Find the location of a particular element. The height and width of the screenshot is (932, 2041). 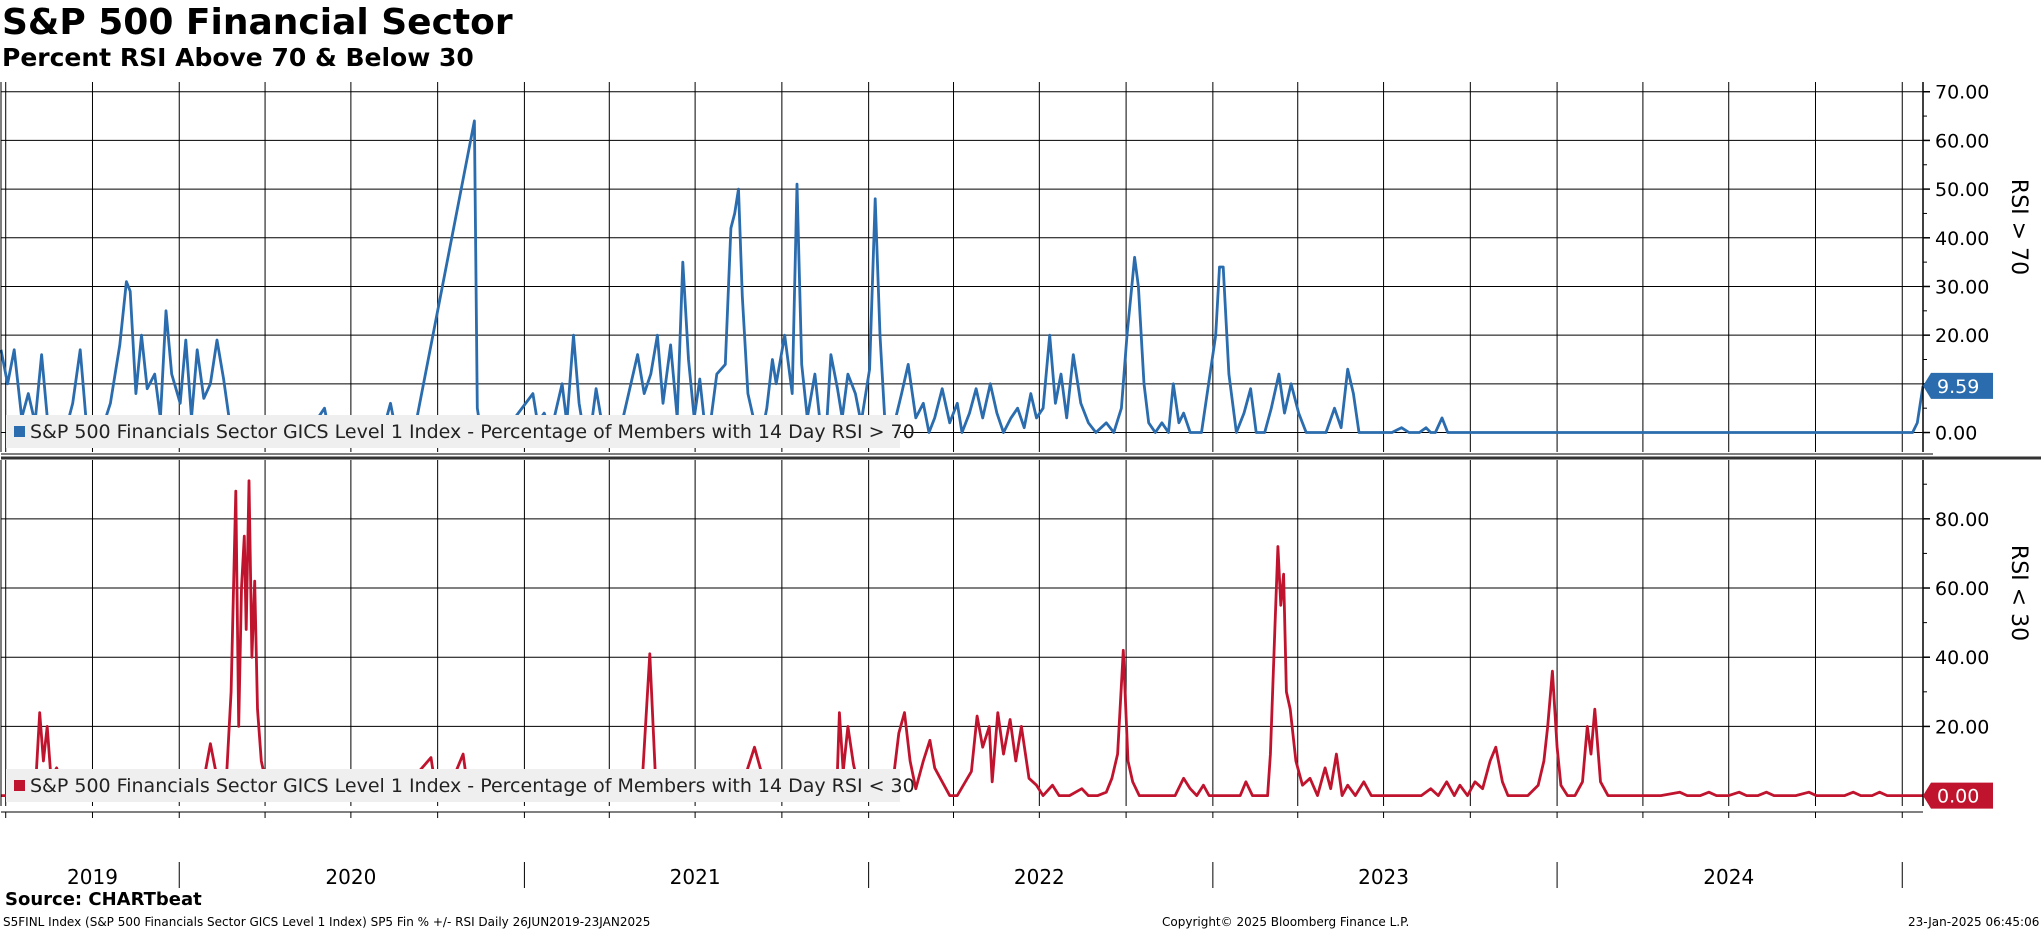

source-label: Source: CHARTbeat is located at coordinates (103, 899).